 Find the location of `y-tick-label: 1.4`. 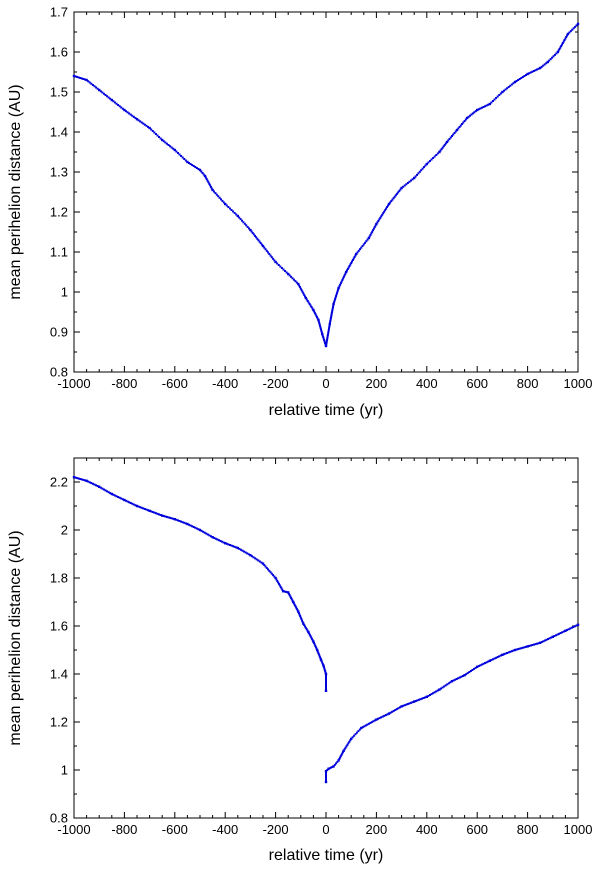

y-tick-label: 1.4 is located at coordinates (59, 132).